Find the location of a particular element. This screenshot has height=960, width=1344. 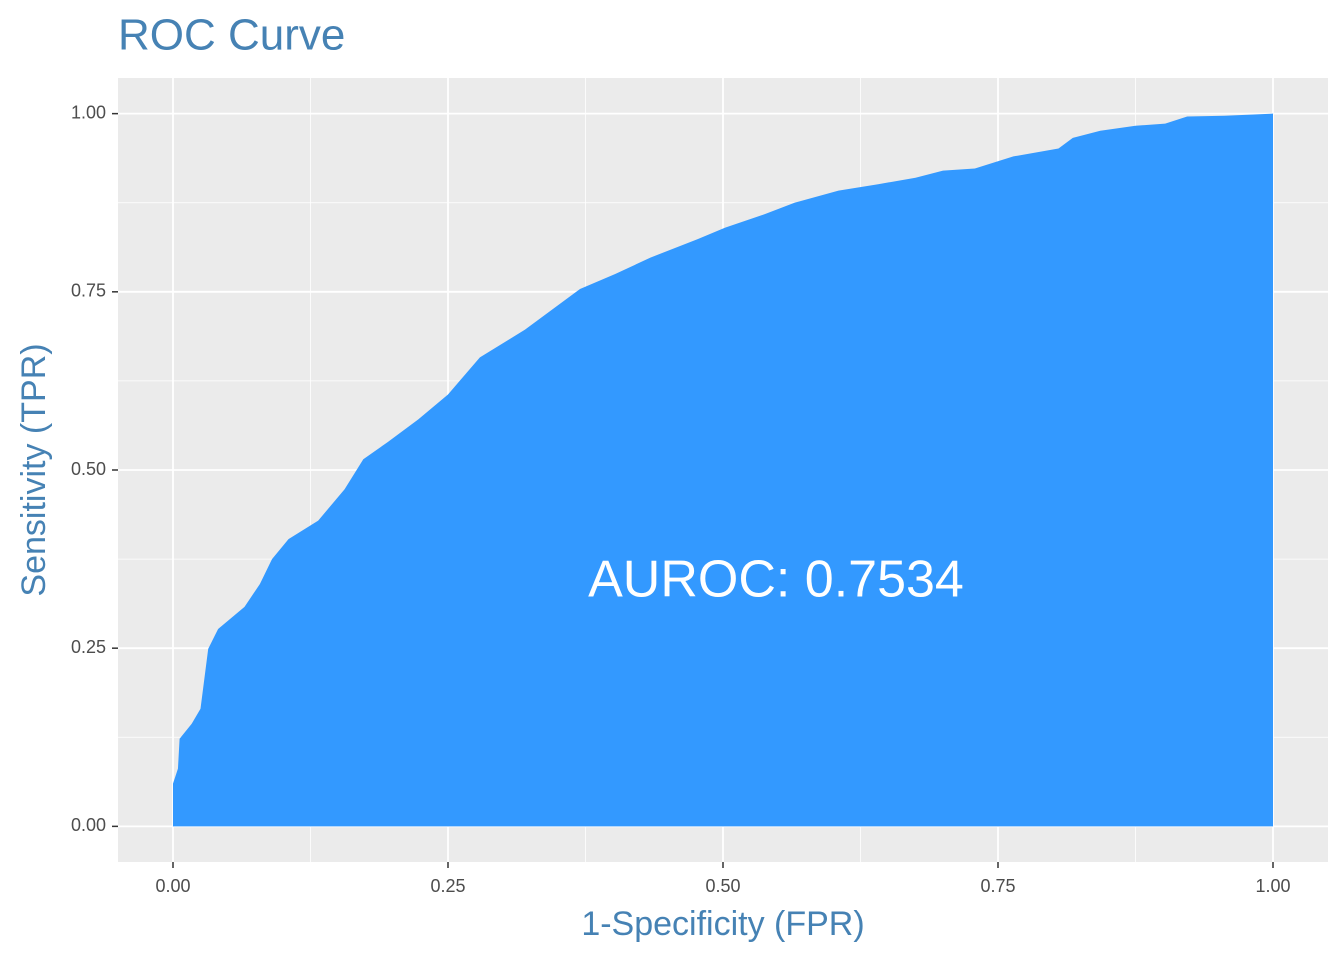

y-tick-label: 1.00 is located at coordinates (88, 112).